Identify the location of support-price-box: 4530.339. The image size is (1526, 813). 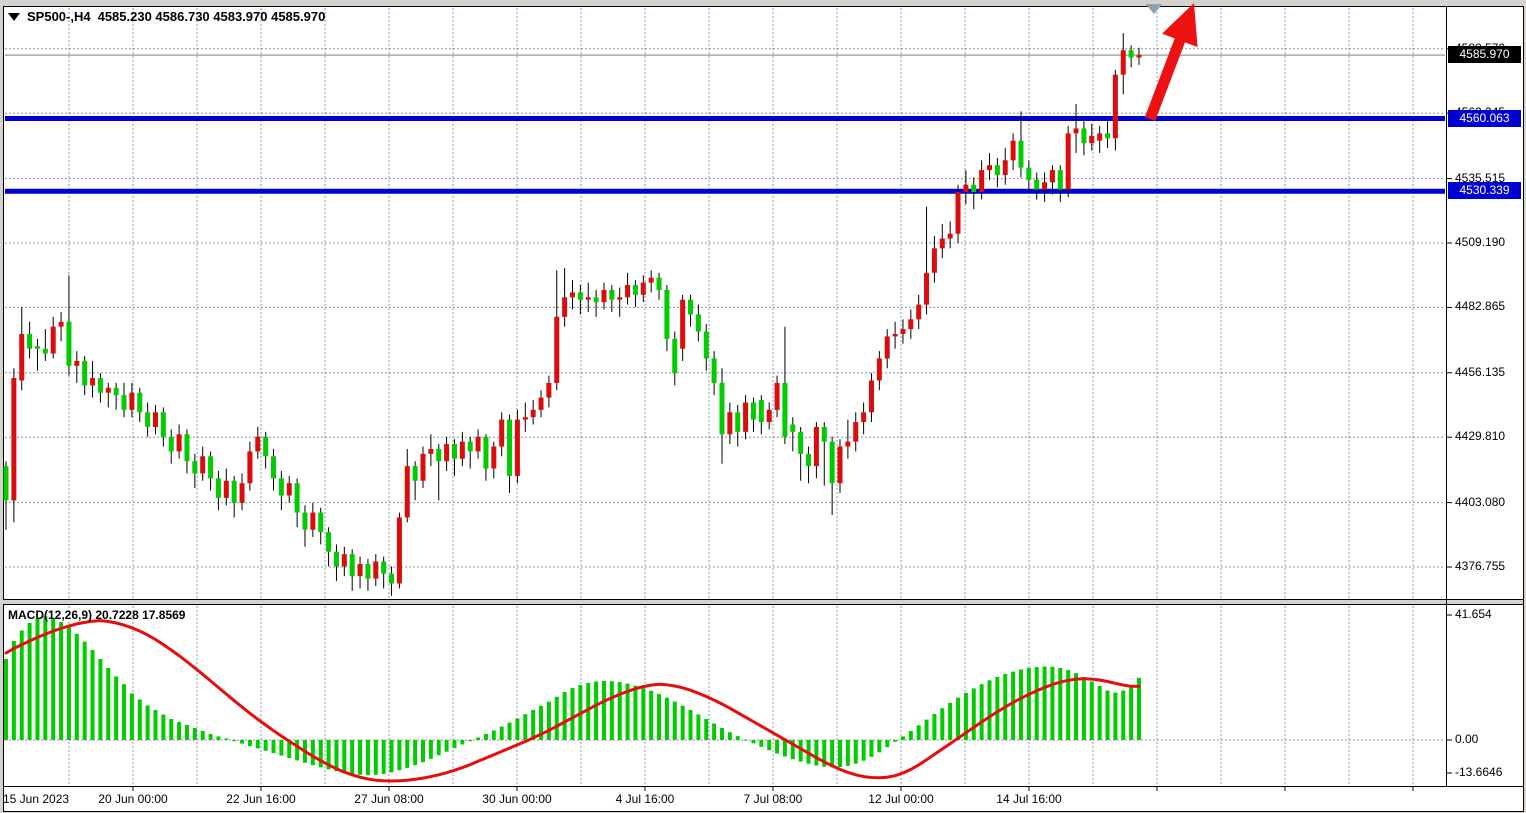
(1484, 191).